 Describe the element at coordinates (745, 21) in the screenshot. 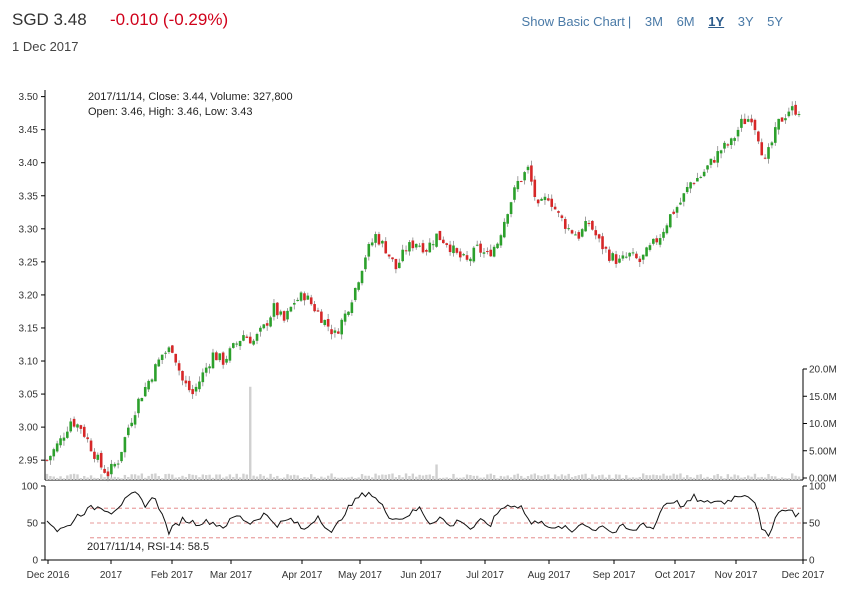

I see `range-3y: 3Y` at that location.